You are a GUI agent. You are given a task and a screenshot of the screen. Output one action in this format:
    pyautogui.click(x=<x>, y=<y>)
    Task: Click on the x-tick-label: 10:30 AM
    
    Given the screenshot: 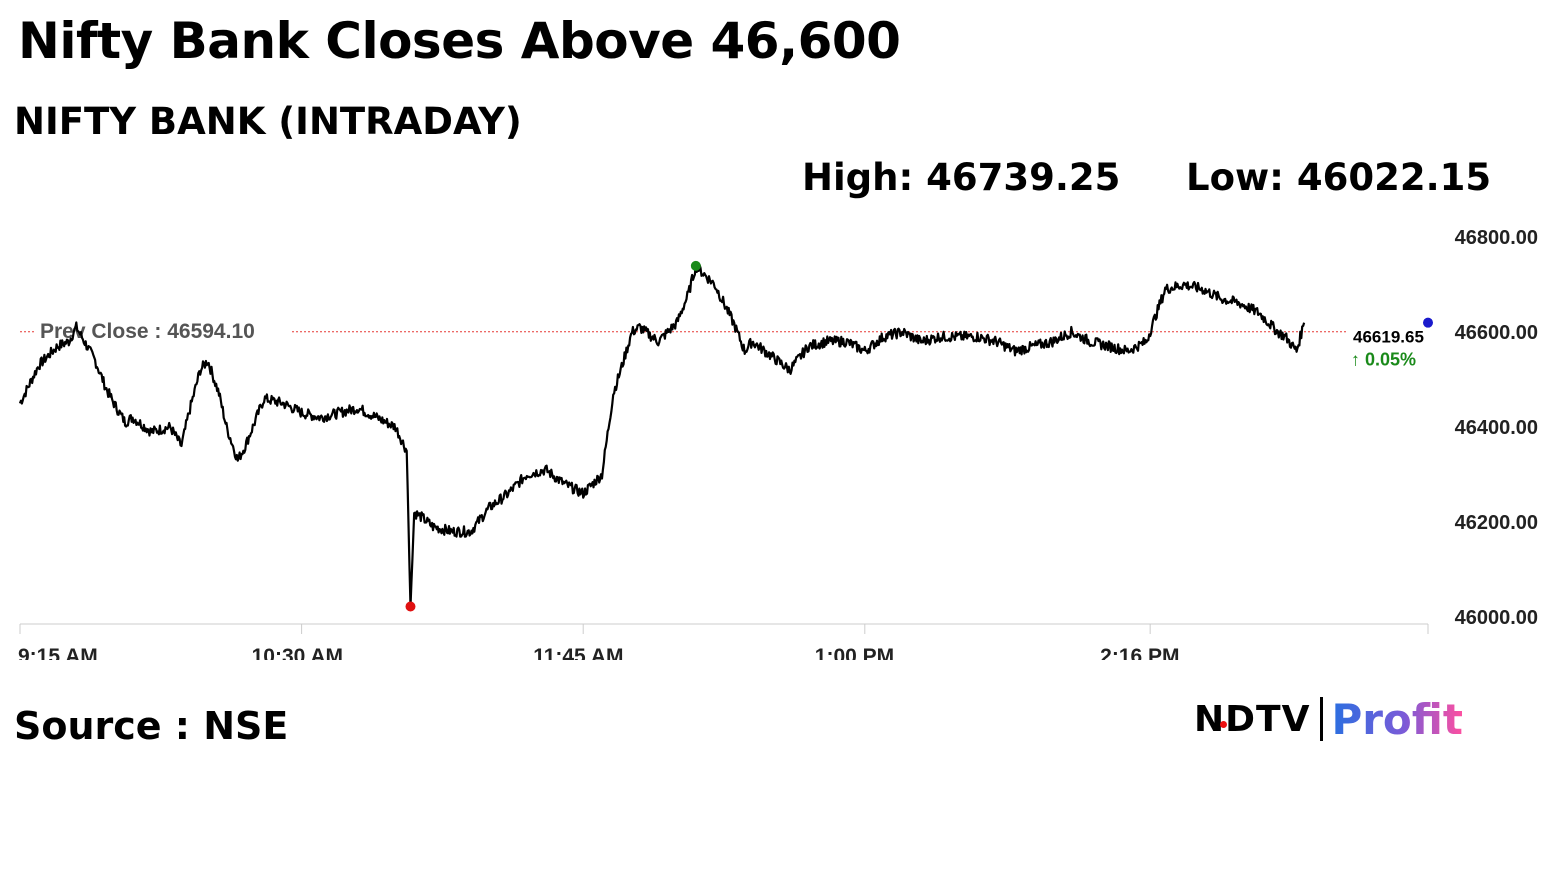 What is the action you would take?
    pyautogui.click(x=297, y=652)
    